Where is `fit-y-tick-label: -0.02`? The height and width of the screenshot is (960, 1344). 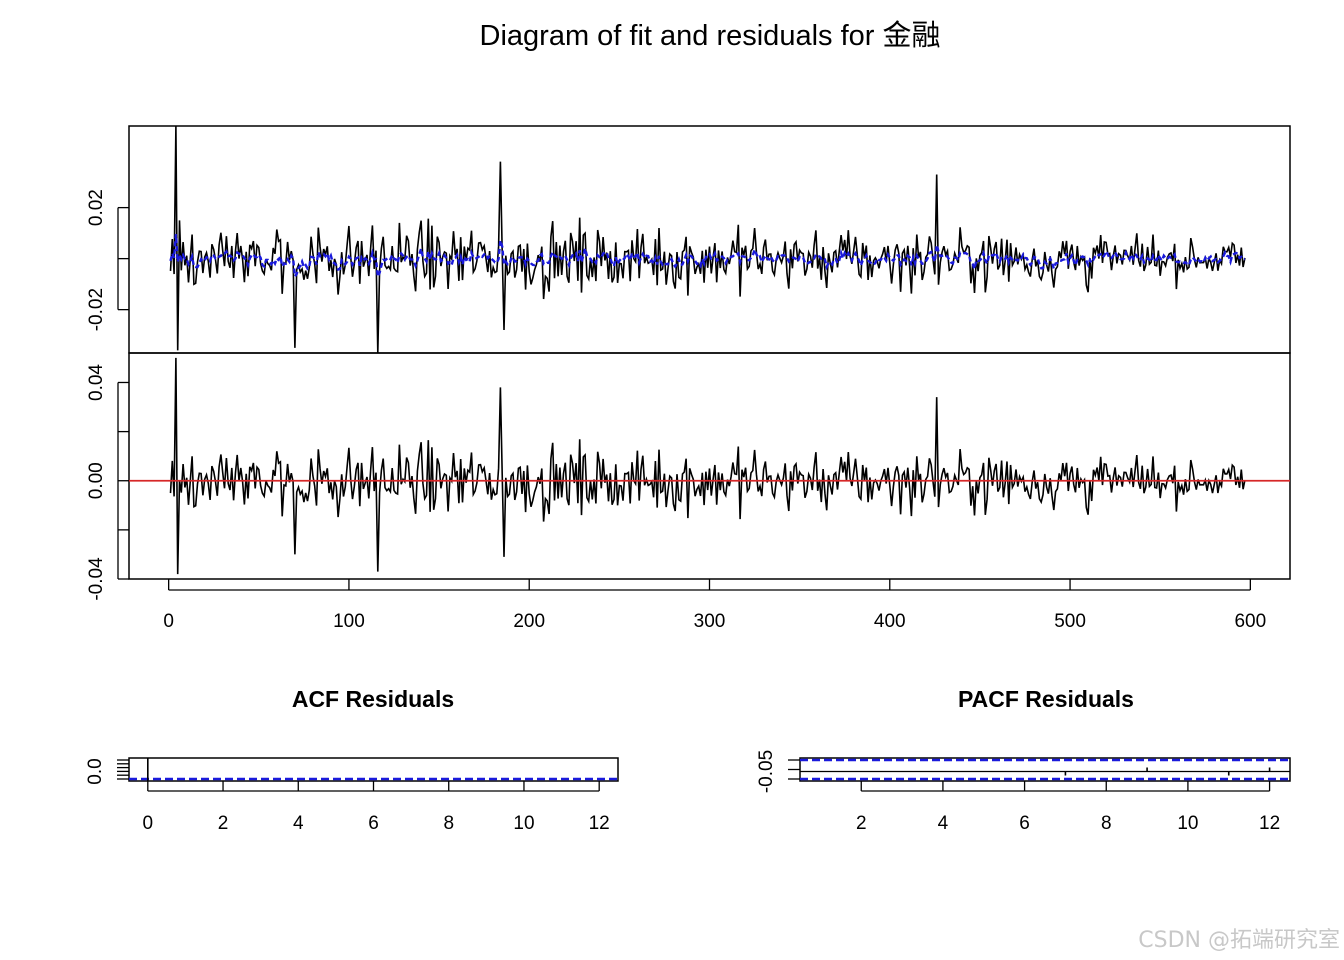 fit-y-tick-label: -0.02 is located at coordinates (96, 309).